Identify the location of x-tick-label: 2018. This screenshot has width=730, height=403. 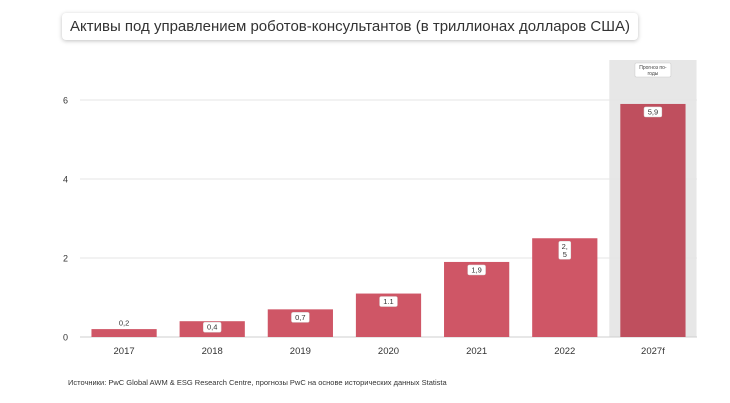
(212, 351).